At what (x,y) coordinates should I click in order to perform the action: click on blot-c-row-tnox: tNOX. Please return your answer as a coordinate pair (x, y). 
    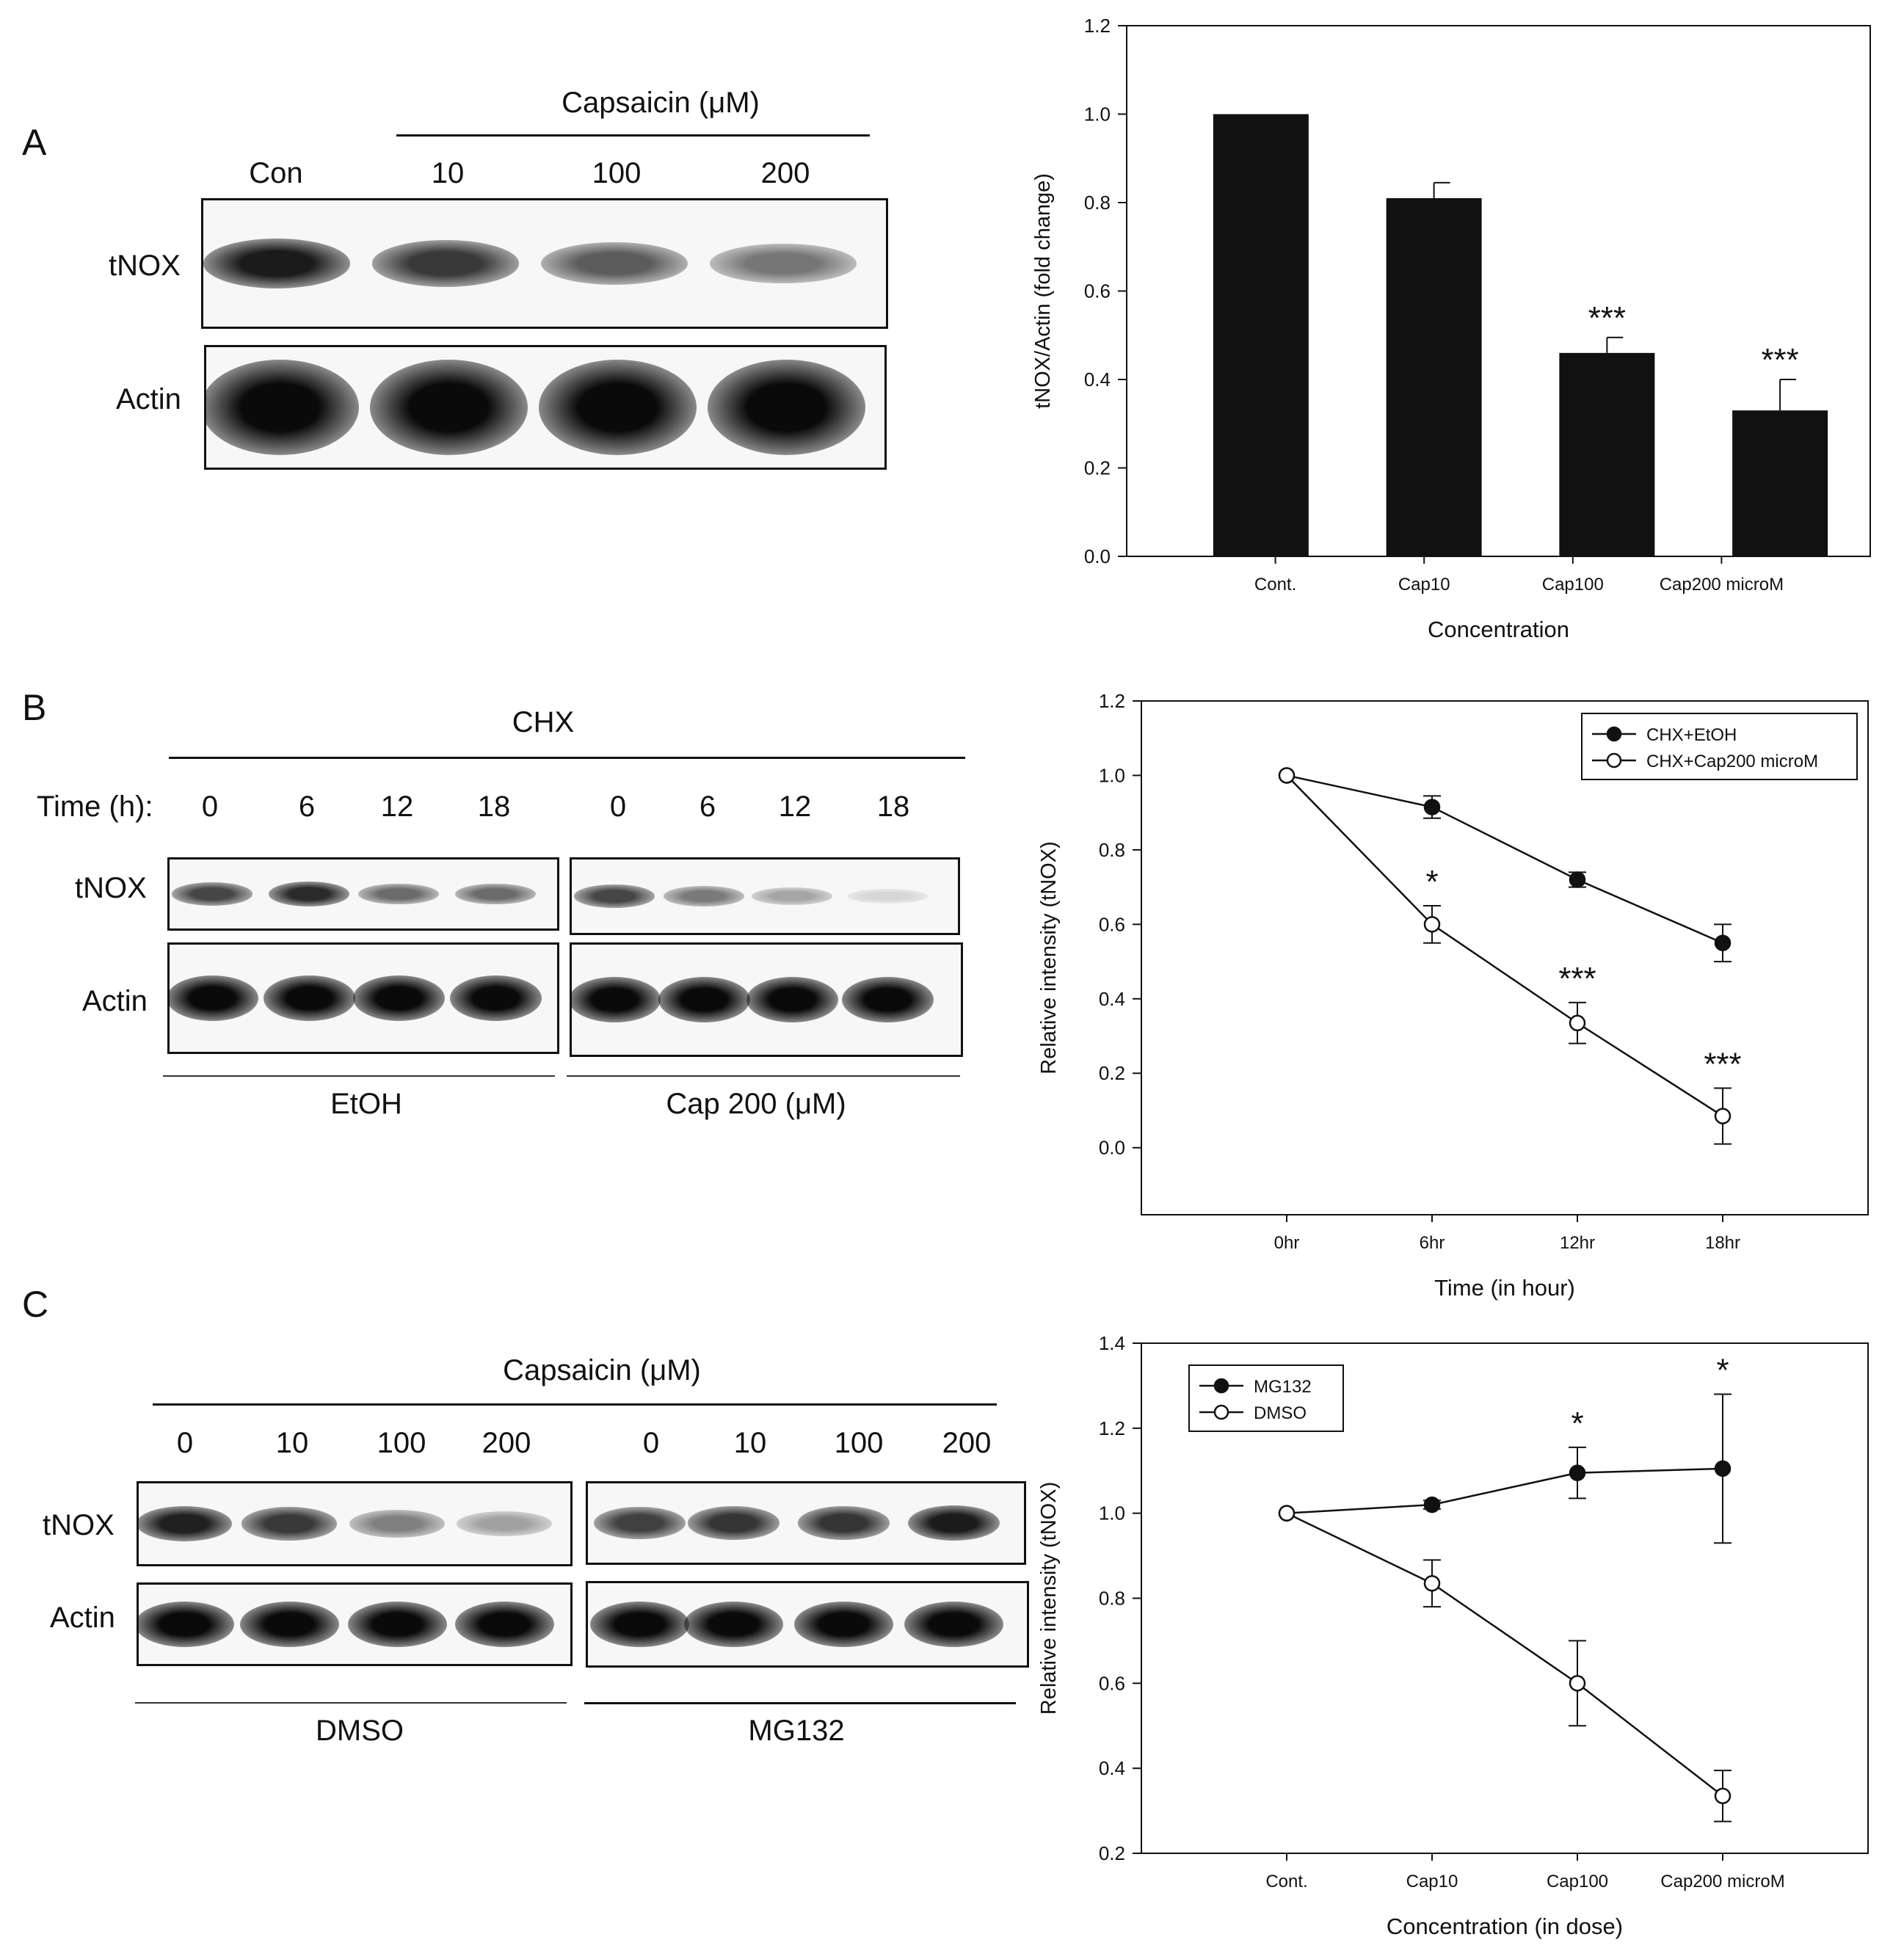
    Looking at the image, I should click on (79, 1525).